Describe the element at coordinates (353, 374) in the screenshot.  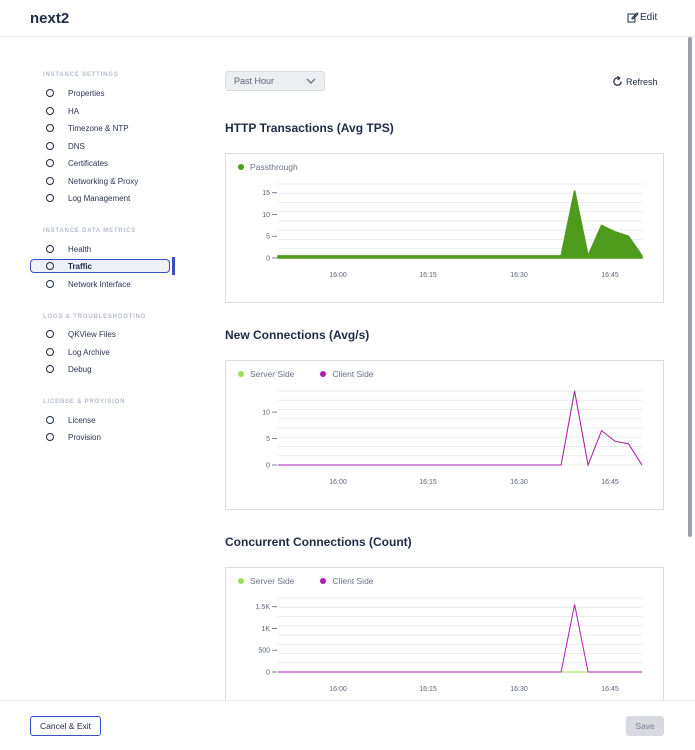
I see `legend-label: Client Side` at that location.